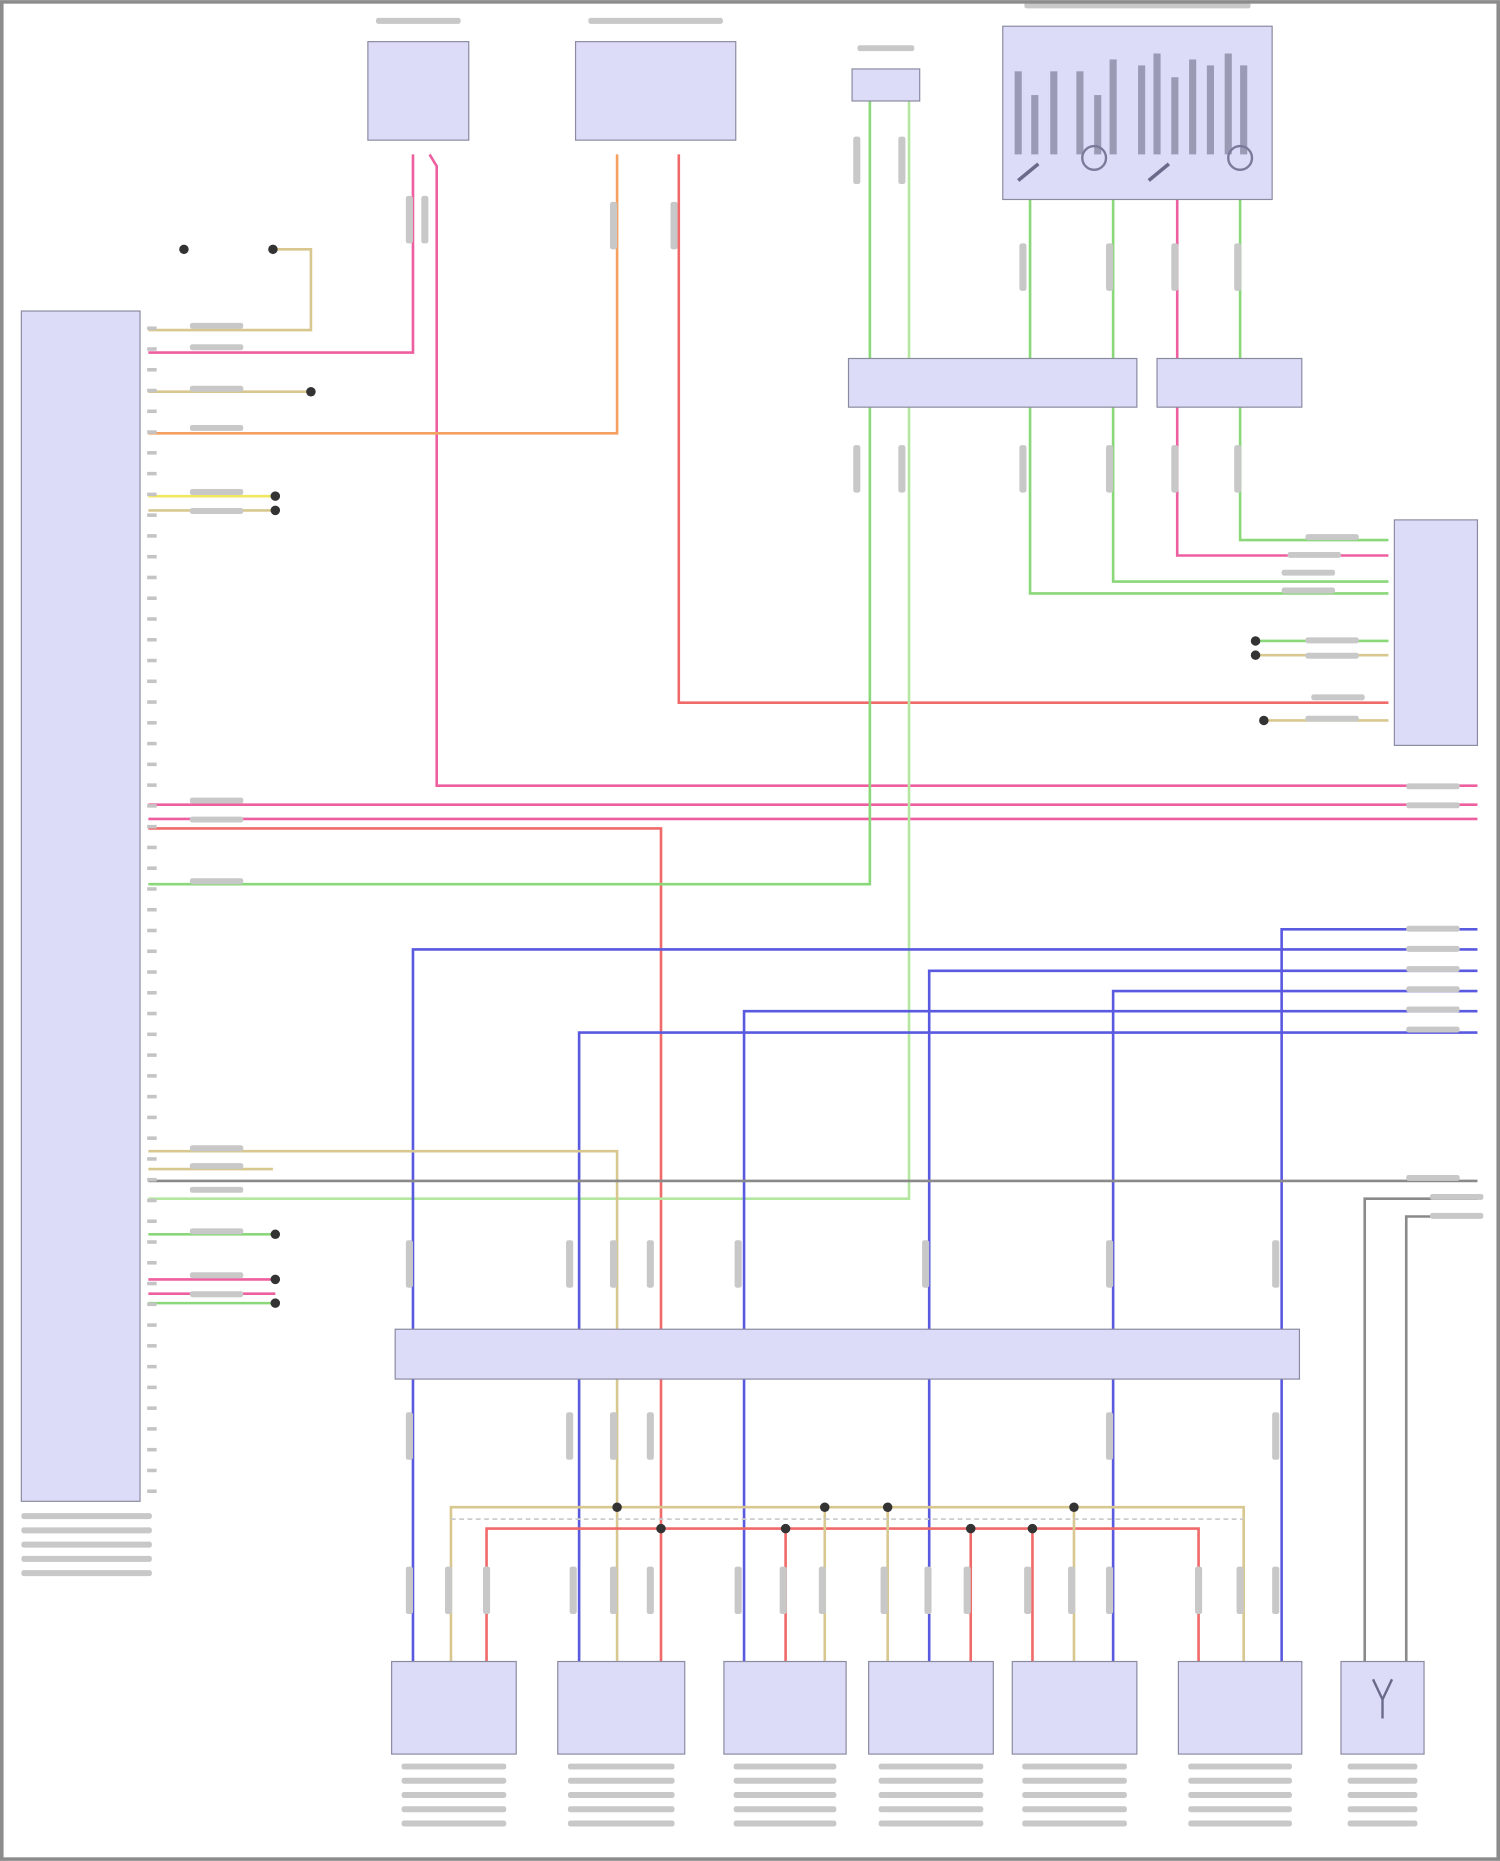 The height and width of the screenshot is (1861, 1500). Describe the element at coordinates (1033, 429) in the screenshot. I see `wire-red` at that location.